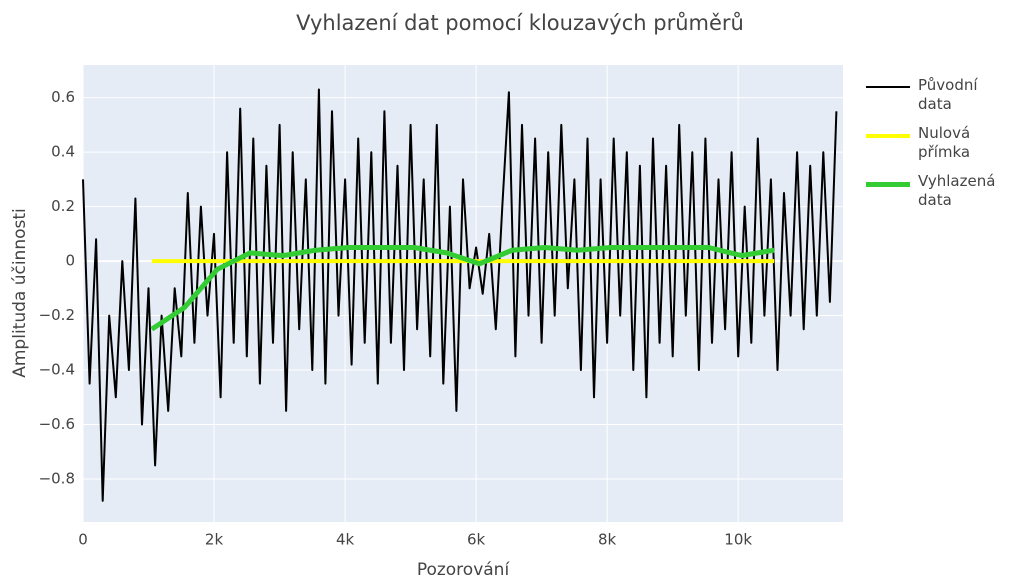 Image resolution: width=1013 pixels, height=584 pixels. Describe the element at coordinates (57, 370) in the screenshot. I see `y-tick-label: −0.4` at that location.